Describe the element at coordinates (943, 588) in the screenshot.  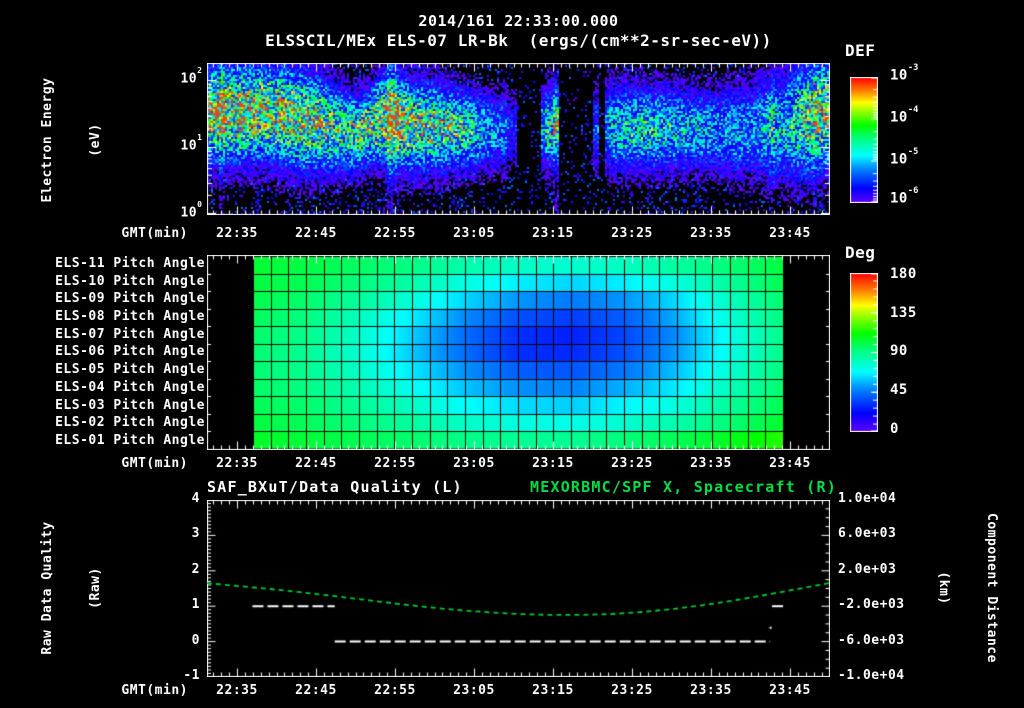
I see `bottom-right-axis-label-line2: (km)` at that location.